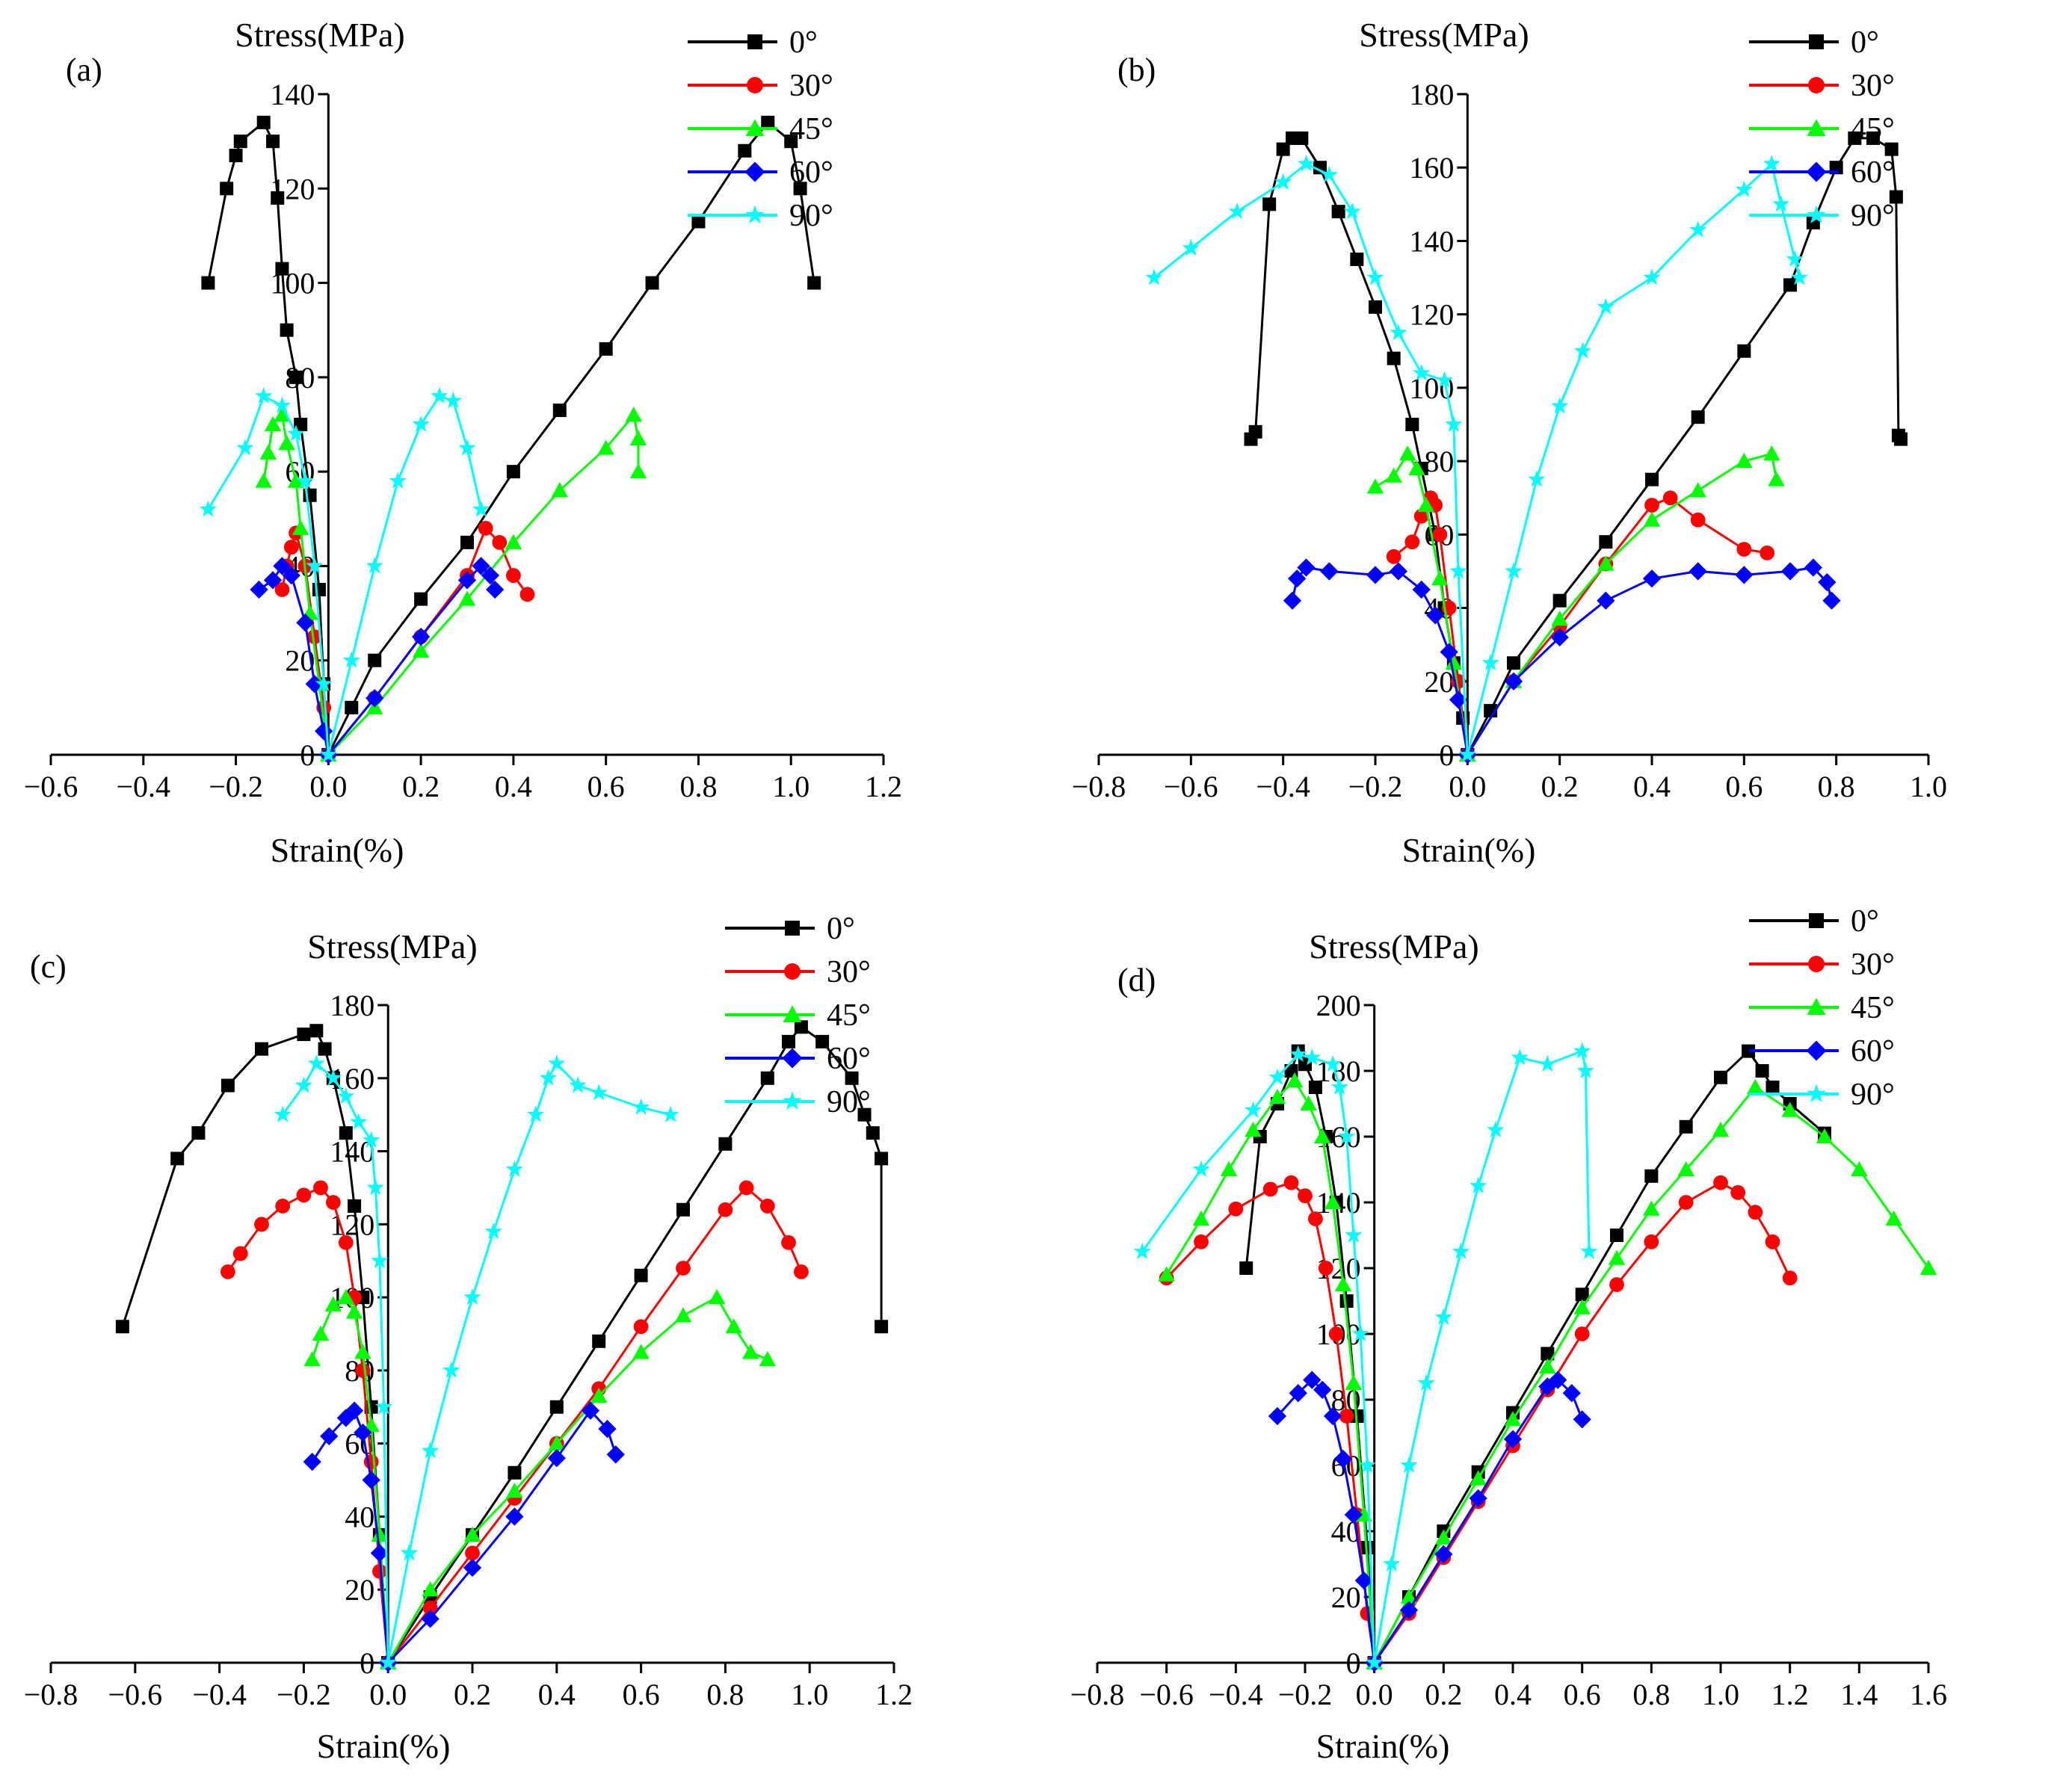  Describe the element at coordinates (1099, 786) in the screenshot. I see `x-tick-label: −0.8` at that location.